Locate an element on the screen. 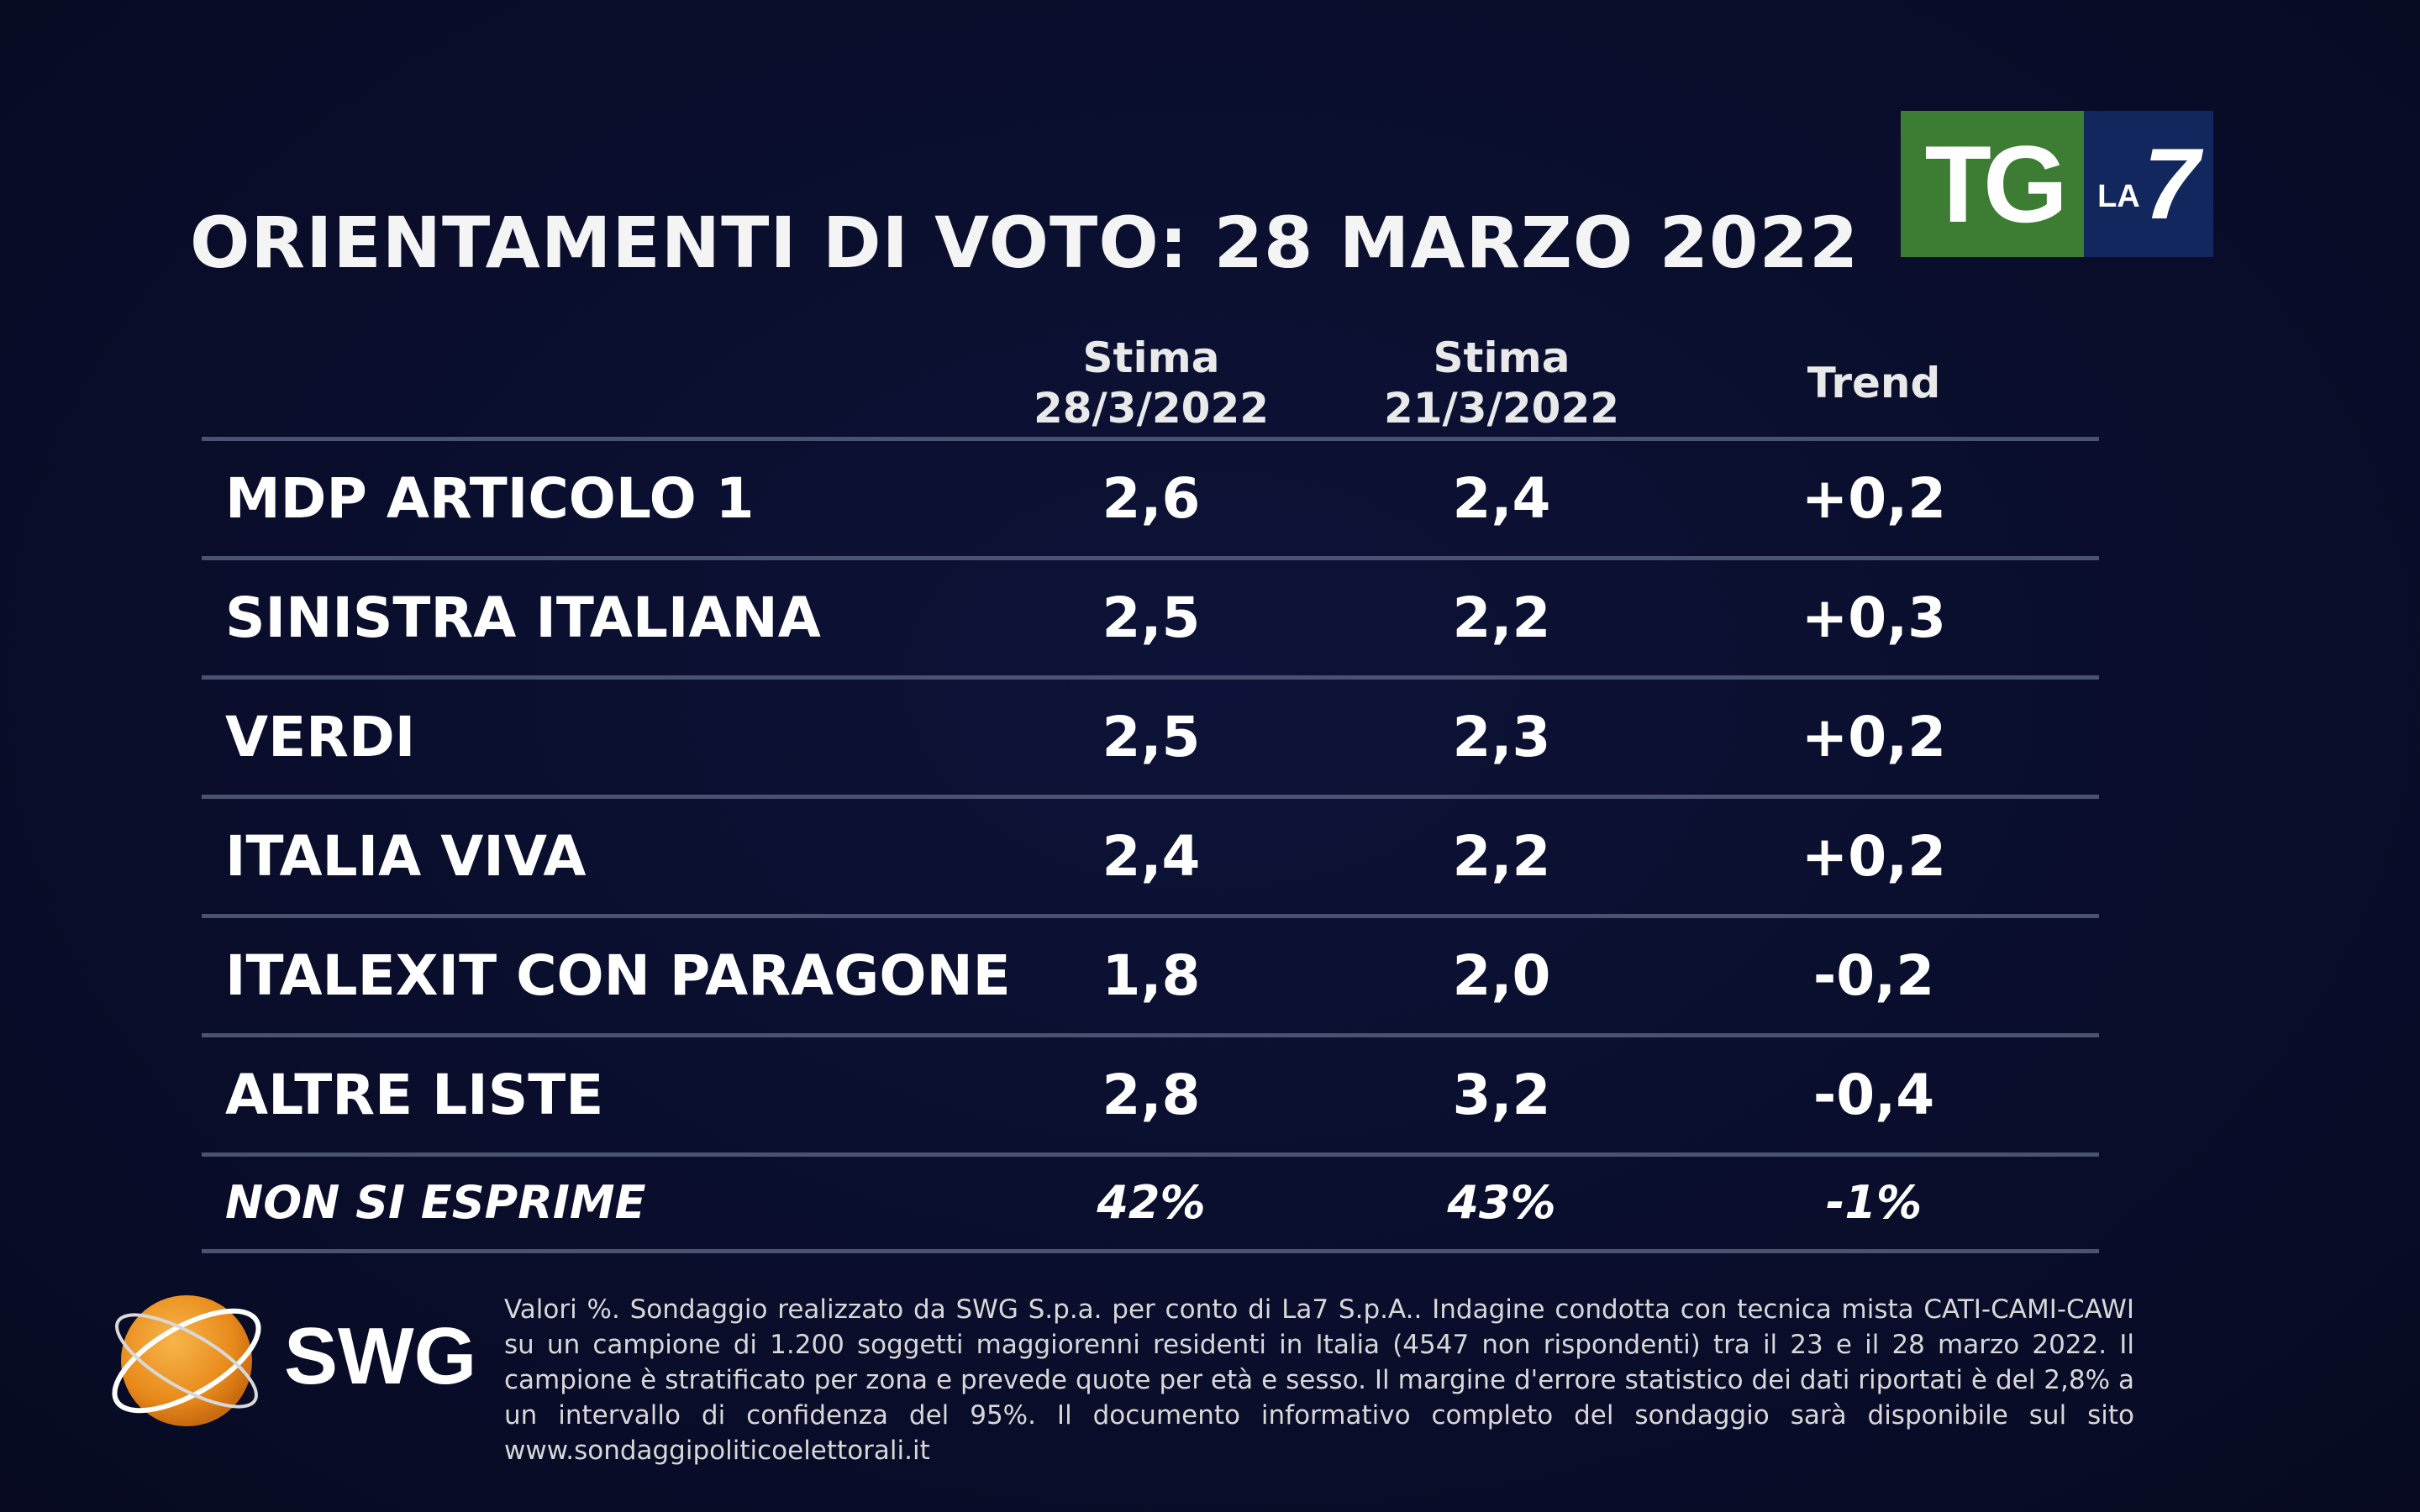 The width and height of the screenshot is (2420, 1512). table-row: MDP ARTICOLO 1 2,6 2,4 +0,2 is located at coordinates (1150, 500).